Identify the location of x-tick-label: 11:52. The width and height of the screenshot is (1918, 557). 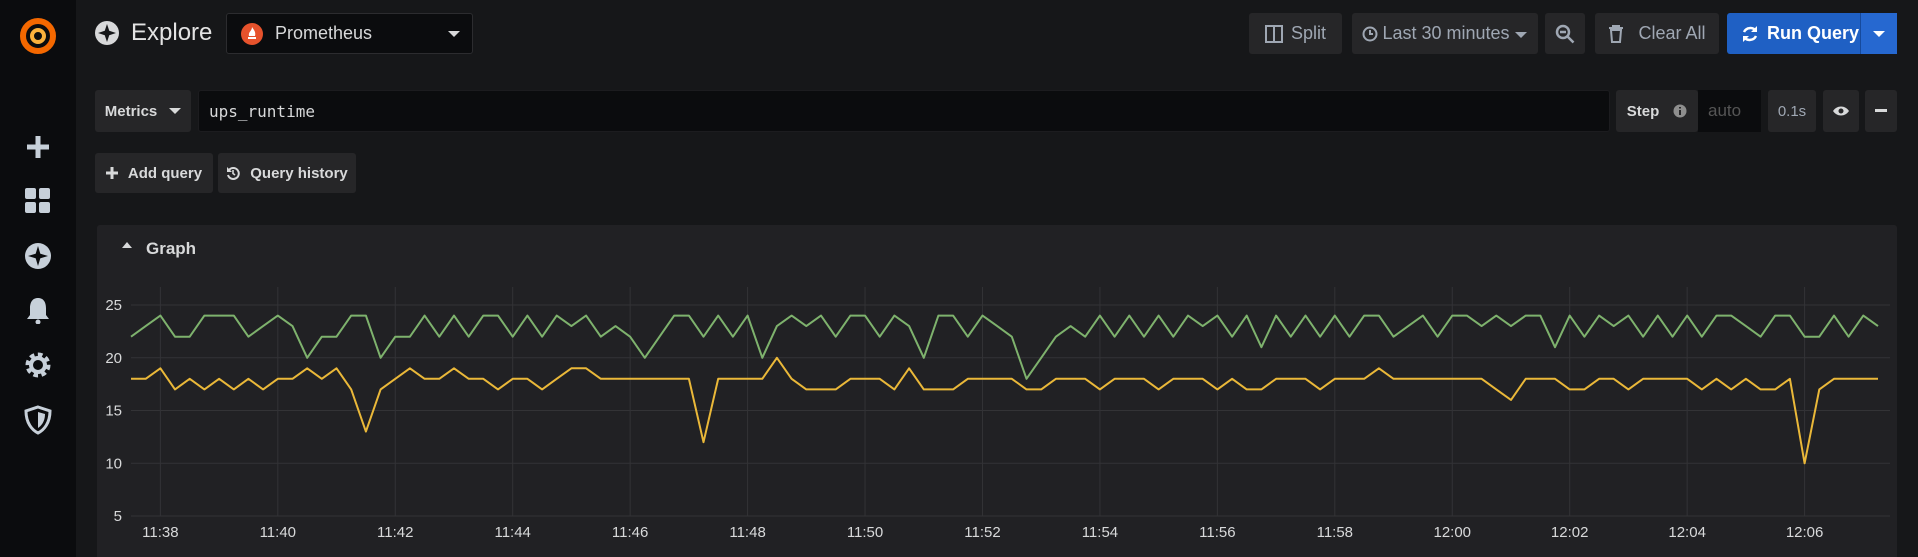
(982, 532).